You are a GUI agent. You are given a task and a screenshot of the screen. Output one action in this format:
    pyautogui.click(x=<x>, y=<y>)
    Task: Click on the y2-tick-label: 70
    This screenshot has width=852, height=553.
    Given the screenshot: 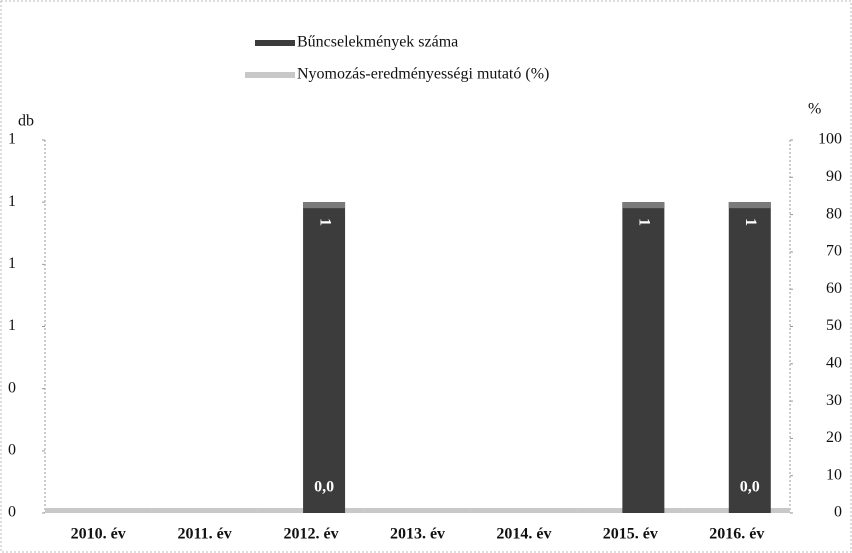 What is the action you would take?
    pyautogui.click(x=834, y=251)
    